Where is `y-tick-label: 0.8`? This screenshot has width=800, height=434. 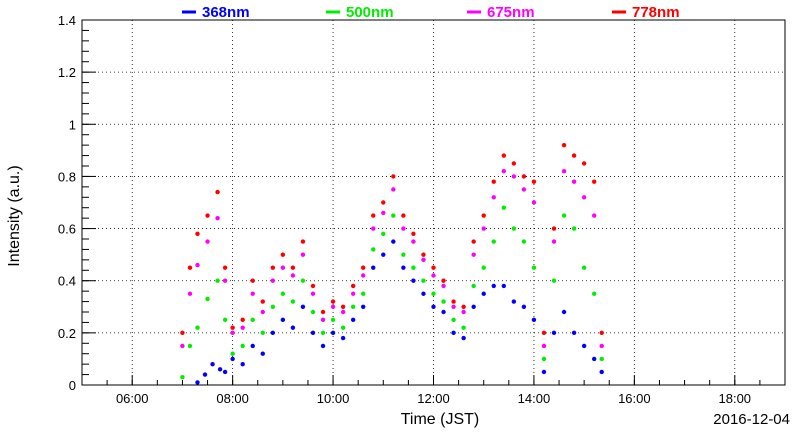 y-tick-label: 0.8 is located at coordinates (67, 176).